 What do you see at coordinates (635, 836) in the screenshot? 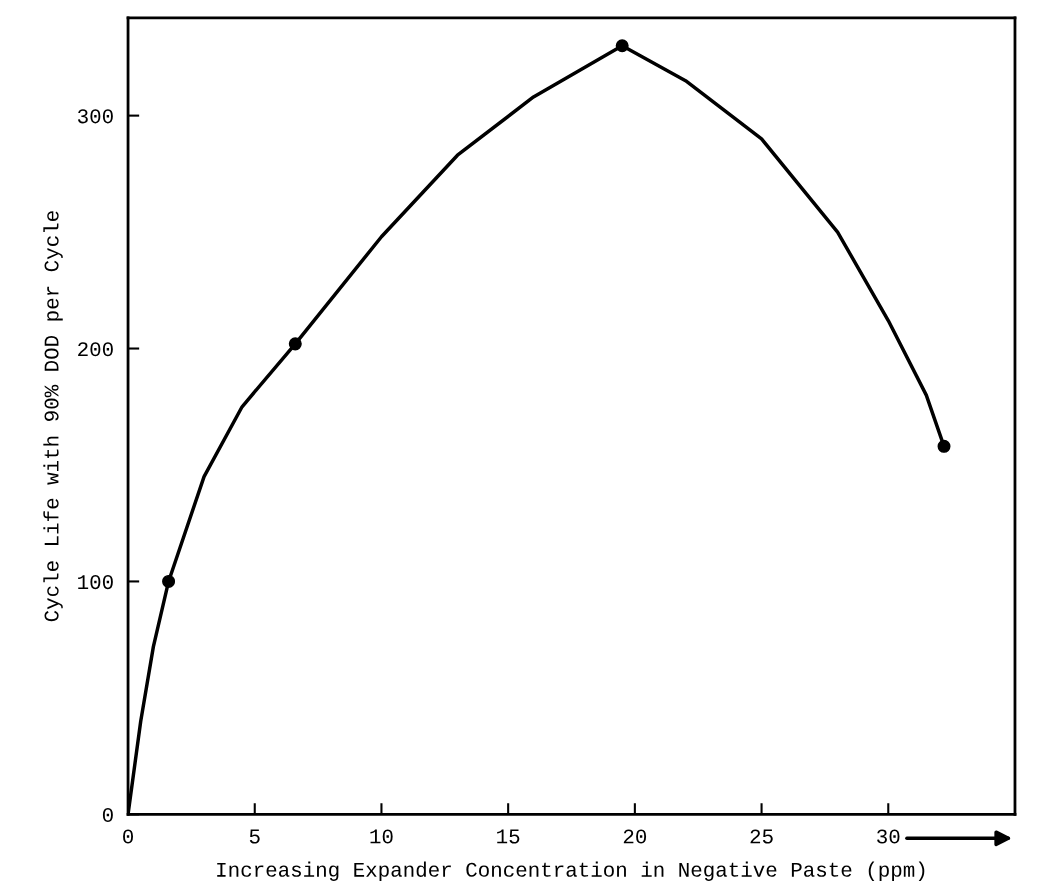
I see `x-tick-label: 20` at bounding box center [635, 836].